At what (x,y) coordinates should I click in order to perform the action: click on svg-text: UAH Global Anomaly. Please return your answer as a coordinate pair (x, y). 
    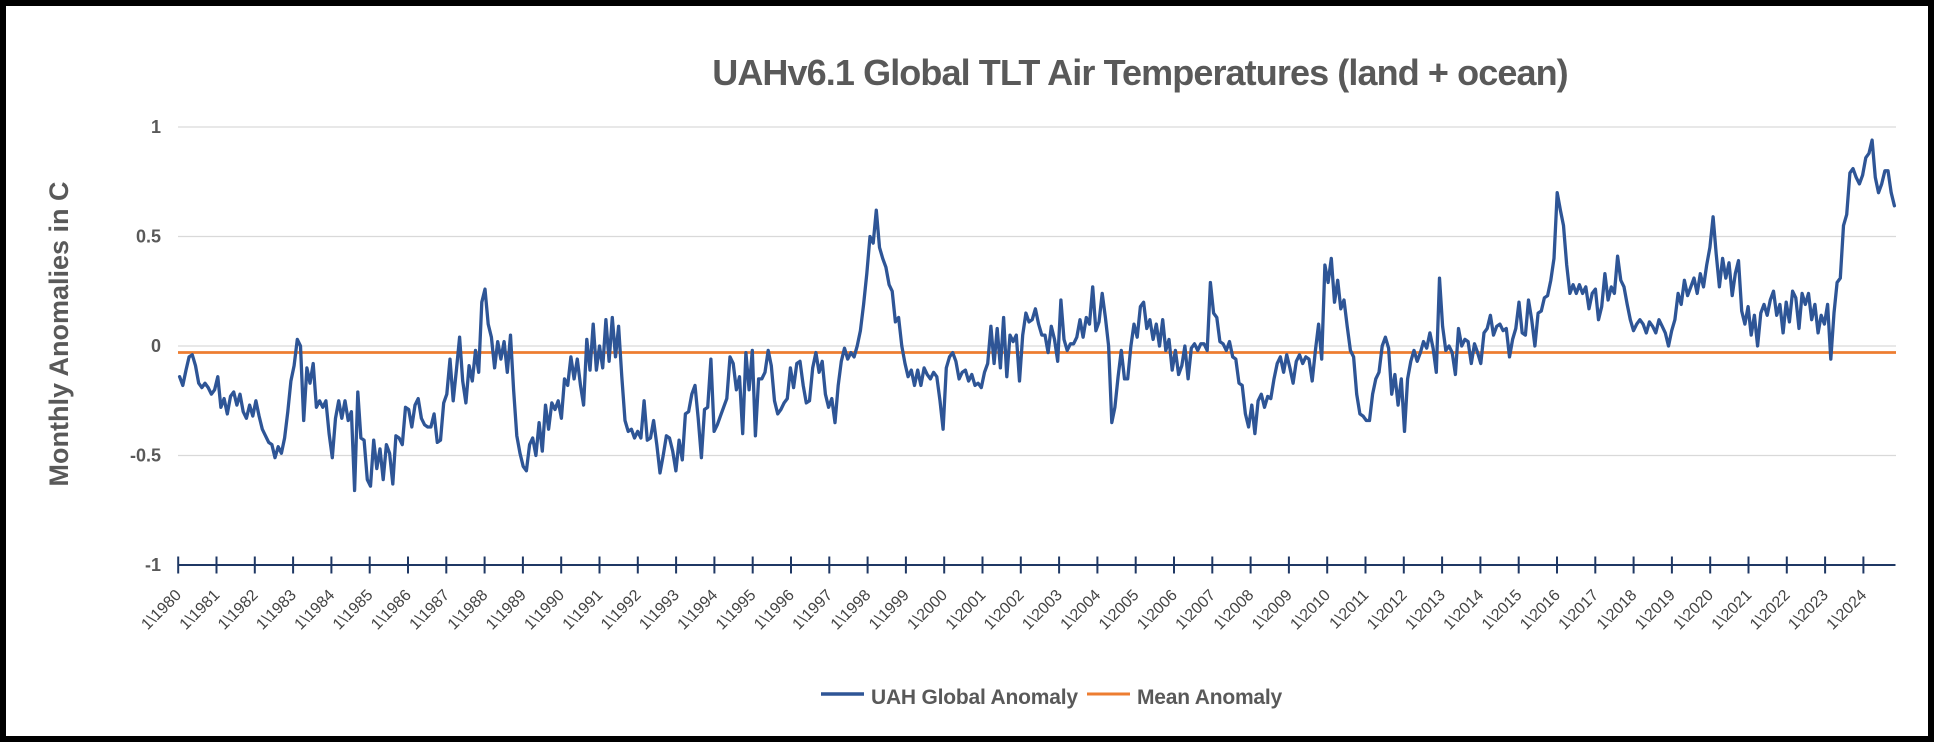
    Looking at the image, I should click on (974, 697).